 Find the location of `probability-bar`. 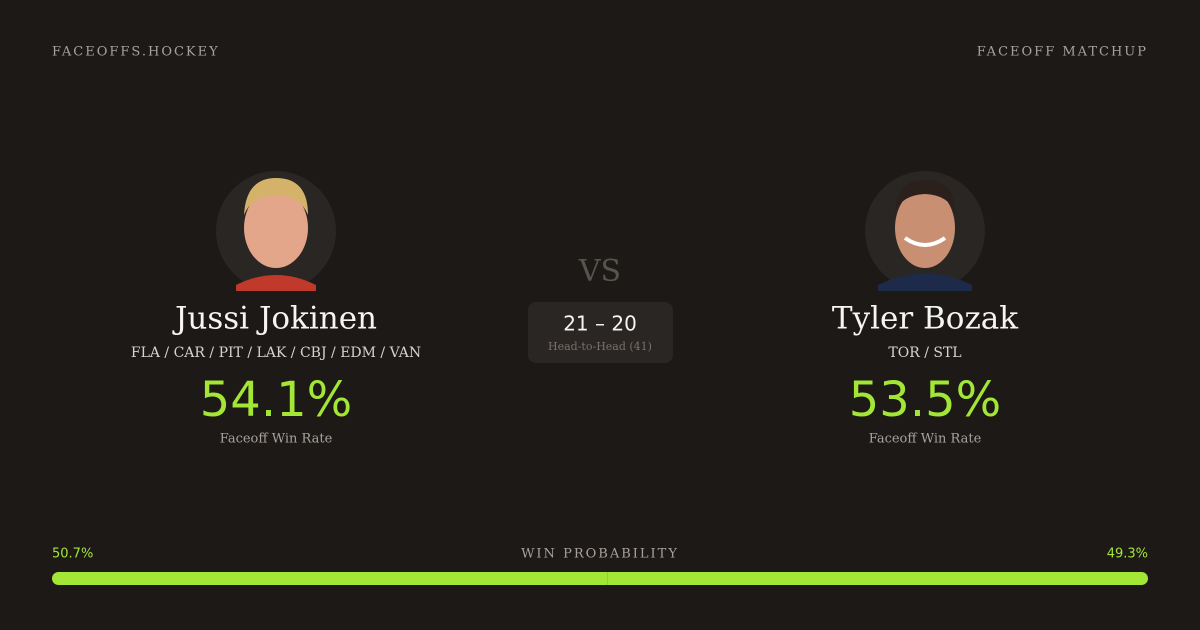

probability-bar is located at coordinates (600, 578).